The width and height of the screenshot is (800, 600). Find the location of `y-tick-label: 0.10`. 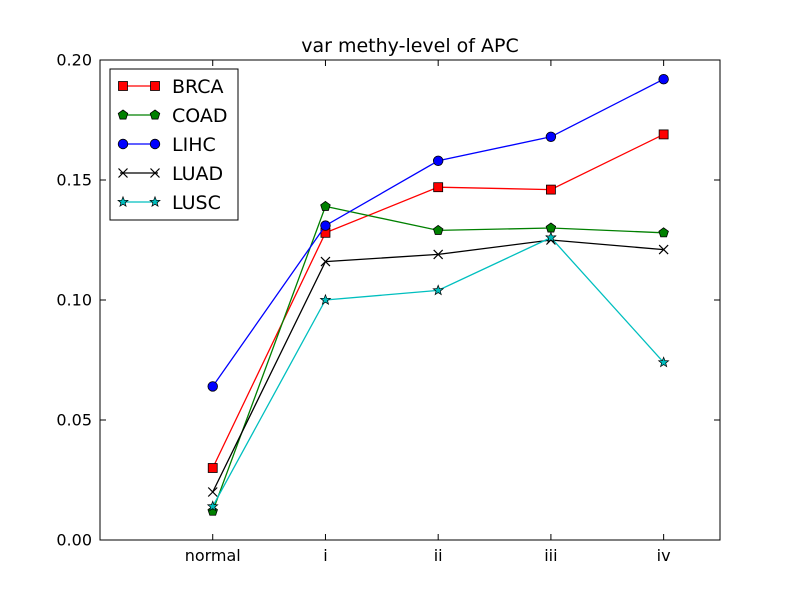

y-tick-label: 0.10 is located at coordinates (74, 300).